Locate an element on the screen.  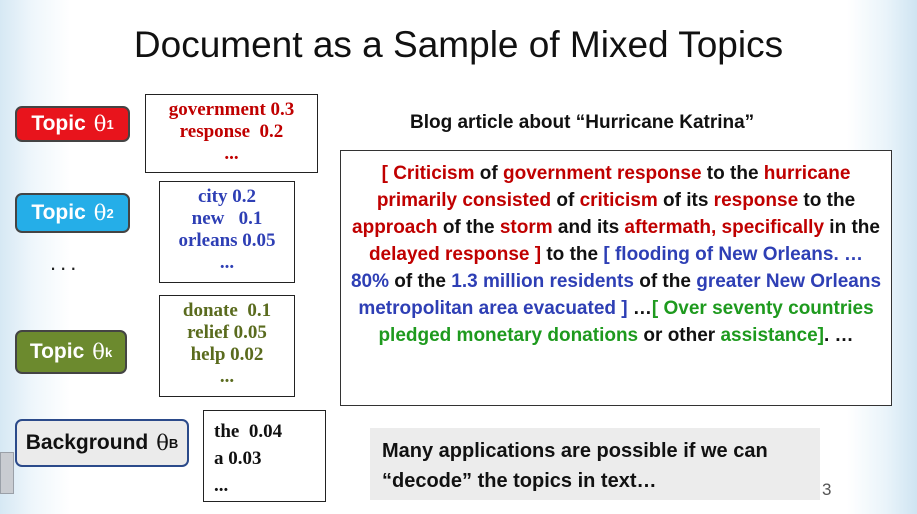
article-segment: or other is located at coordinates (679, 335).